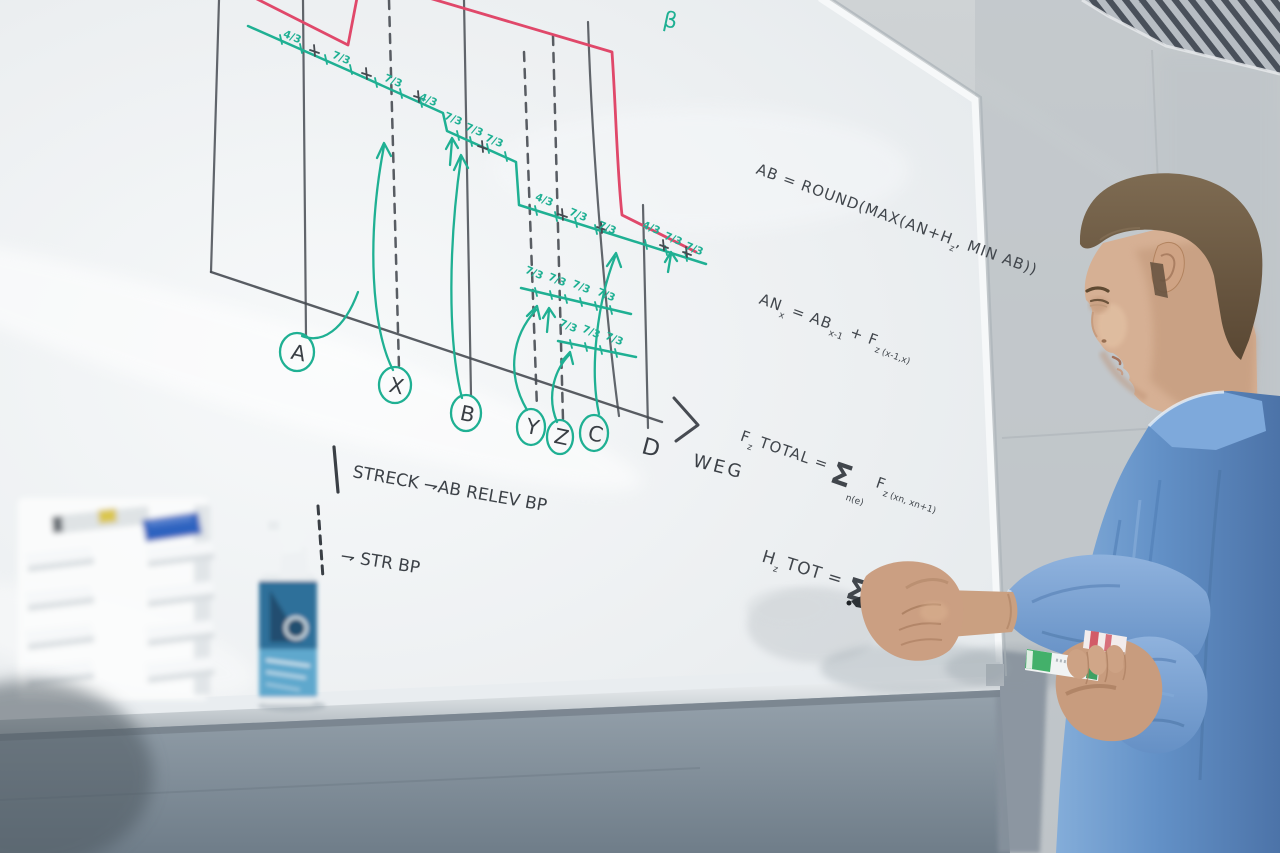 The image size is (1280, 853). I want to click on spray-bottle, so click(292, 614).